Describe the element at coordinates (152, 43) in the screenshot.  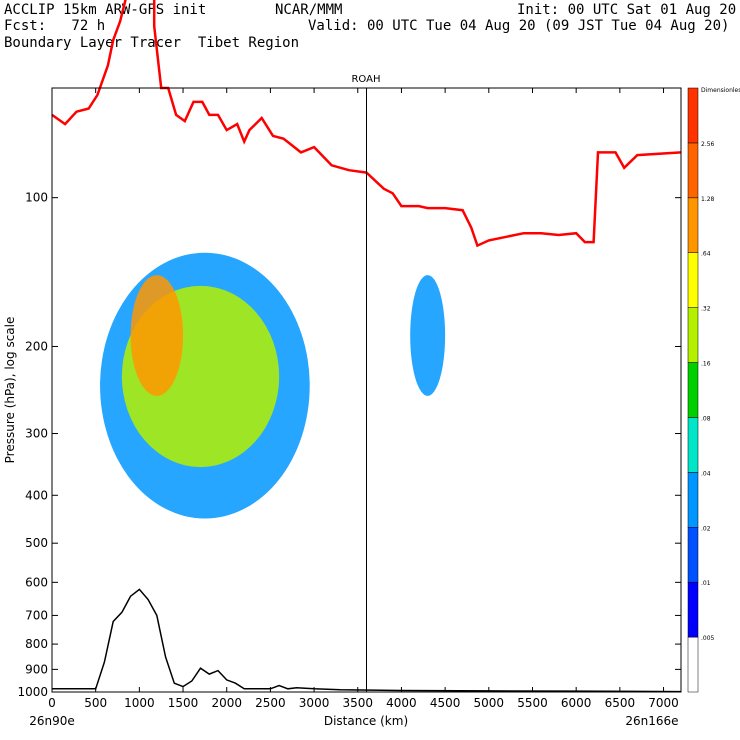
I see `header-line3-left: Boundary Layer Tracer Tibet Region` at that location.